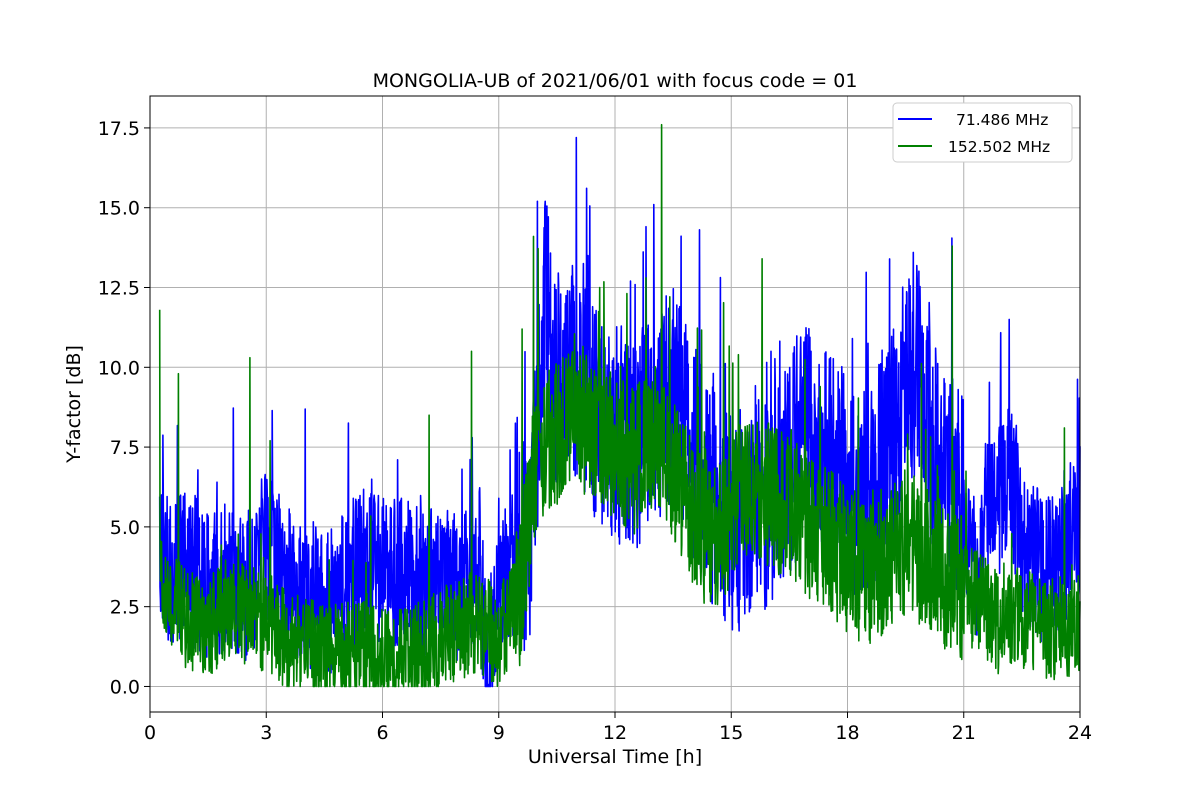 Image resolution: width=1200 pixels, height=800 pixels. What do you see at coordinates (1080, 733) in the screenshot?
I see `x-tick-label: 24` at bounding box center [1080, 733].